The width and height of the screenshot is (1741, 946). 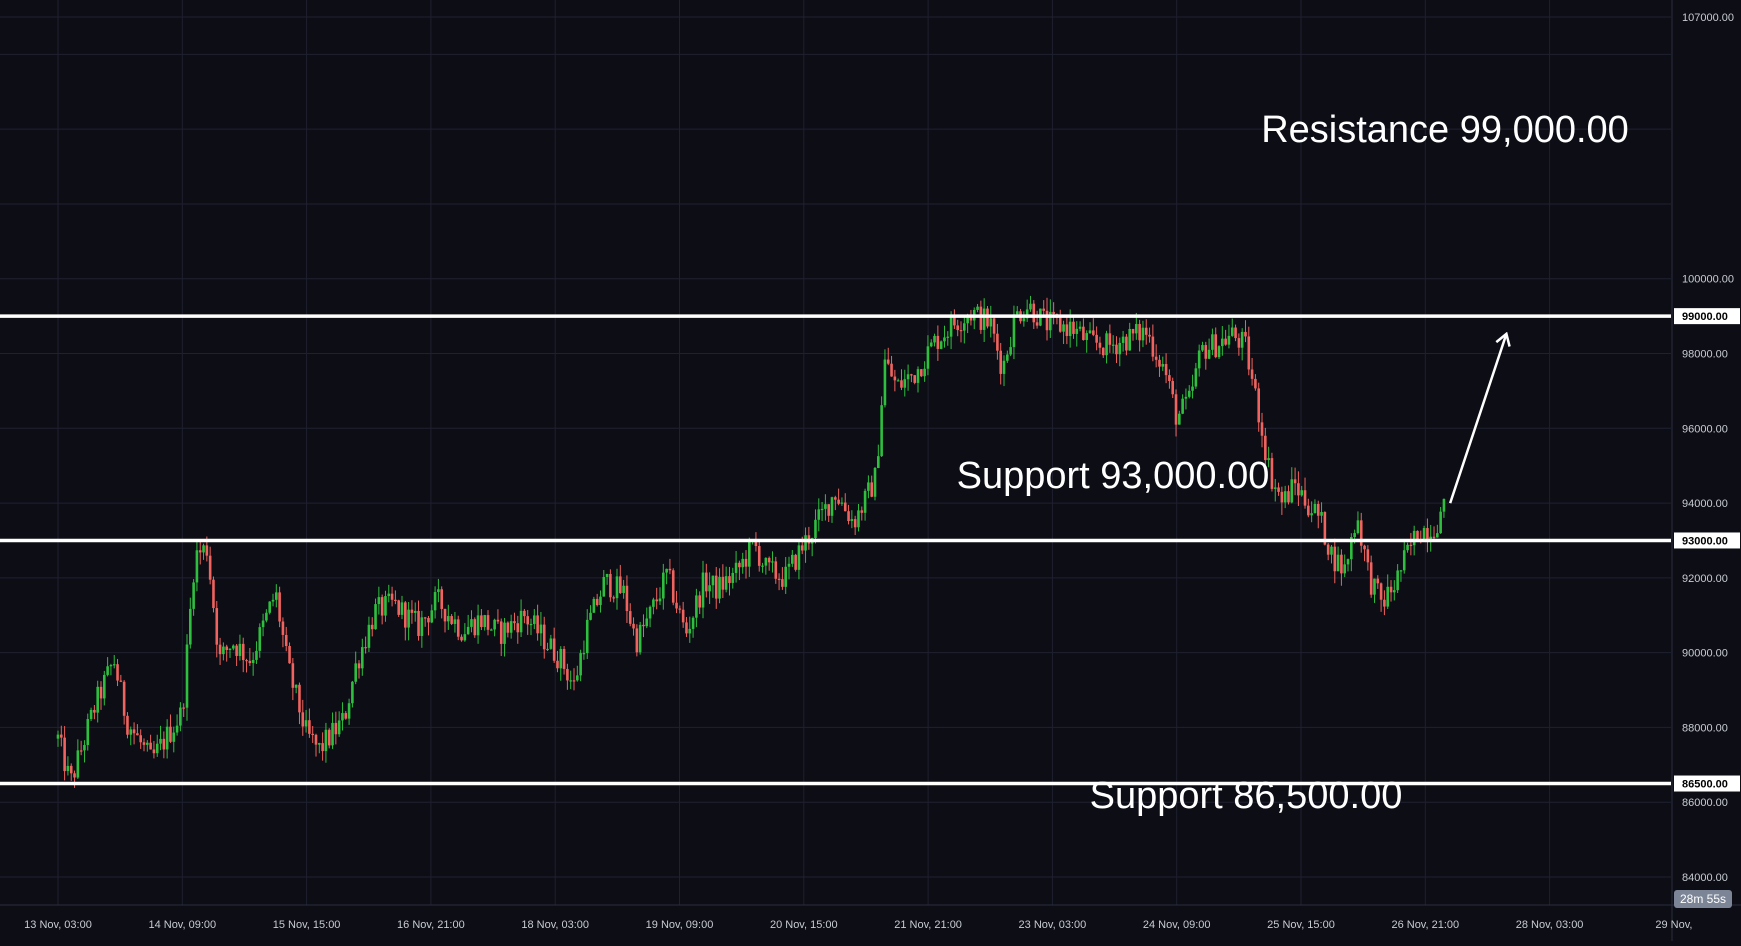 What do you see at coordinates (1705, 355) in the screenshot?
I see `y-tick-label: 98000.00` at bounding box center [1705, 355].